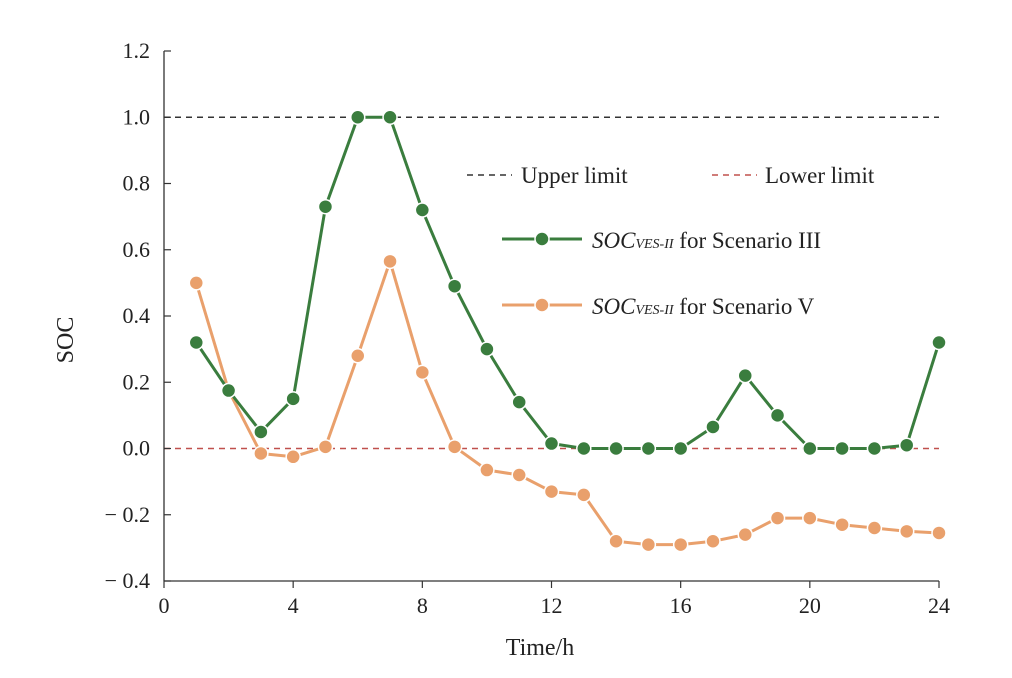 Image resolution: width=1012 pixels, height=678 pixels. I want to click on legend-scenario-v-marker, so click(542, 305).